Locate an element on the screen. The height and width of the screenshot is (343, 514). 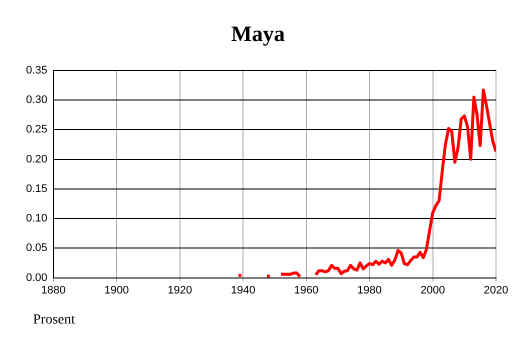
y-axis-title: Prosent is located at coordinates (54, 320).